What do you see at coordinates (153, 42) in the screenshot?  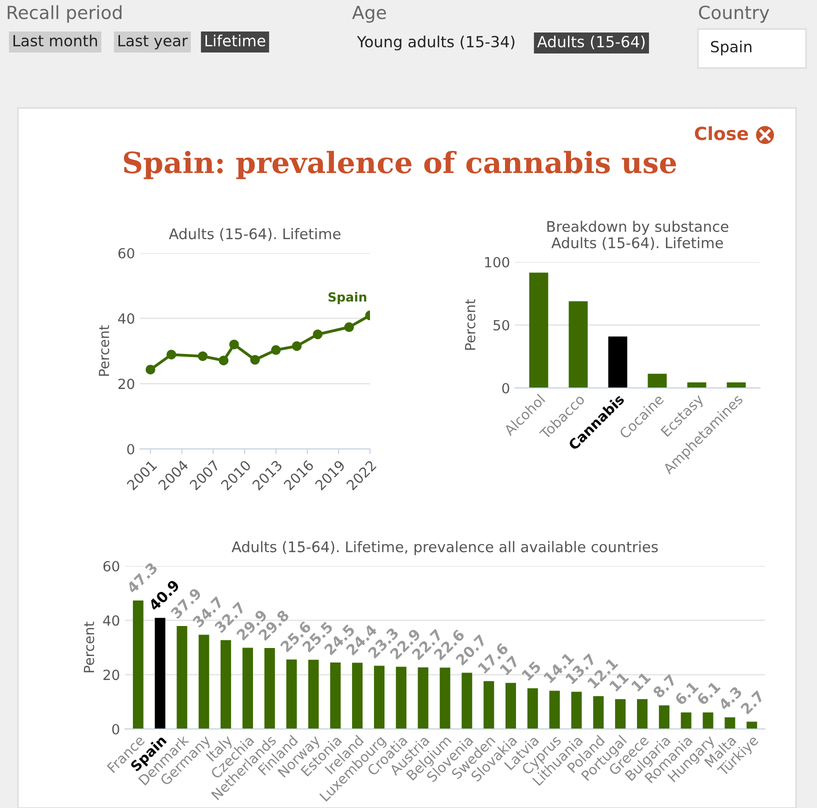 I see `text: Last year` at bounding box center [153, 42].